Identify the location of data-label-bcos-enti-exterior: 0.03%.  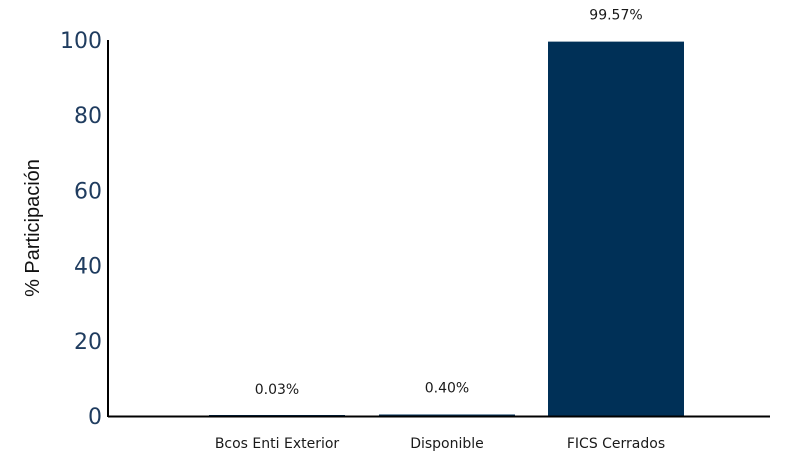
(277, 390).